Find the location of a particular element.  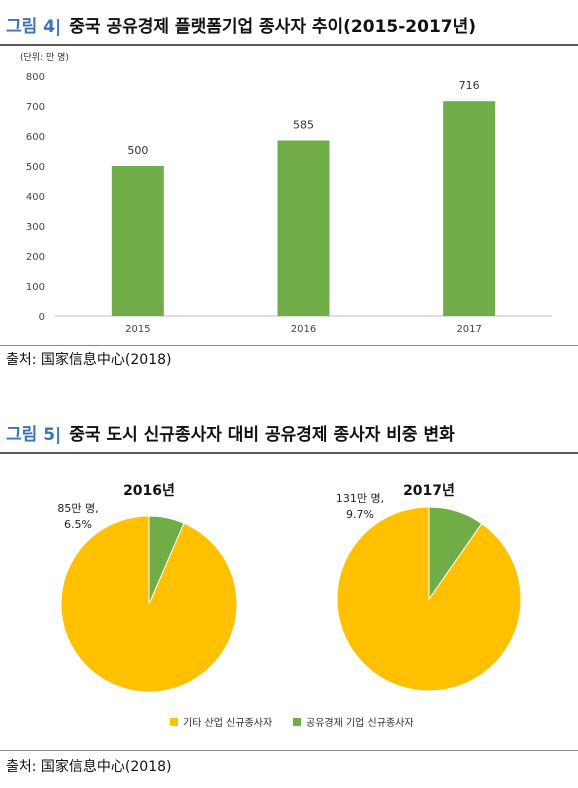

figure5-top-rule is located at coordinates (289, 453).